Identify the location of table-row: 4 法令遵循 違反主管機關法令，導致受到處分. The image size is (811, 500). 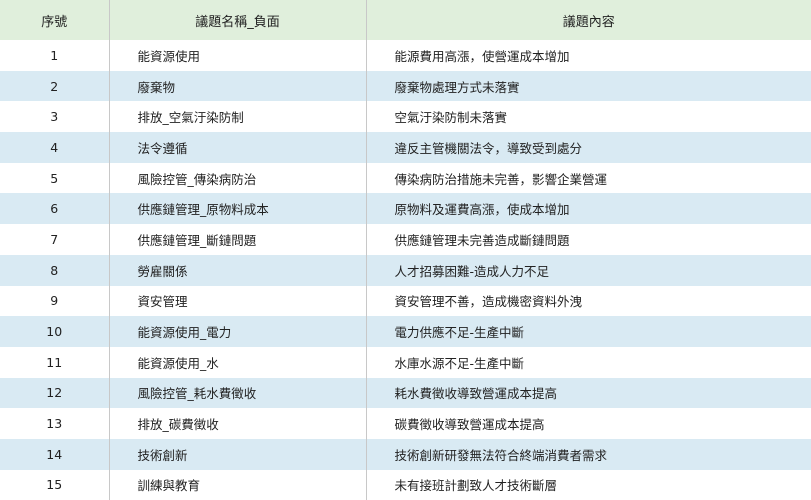
(405, 147).